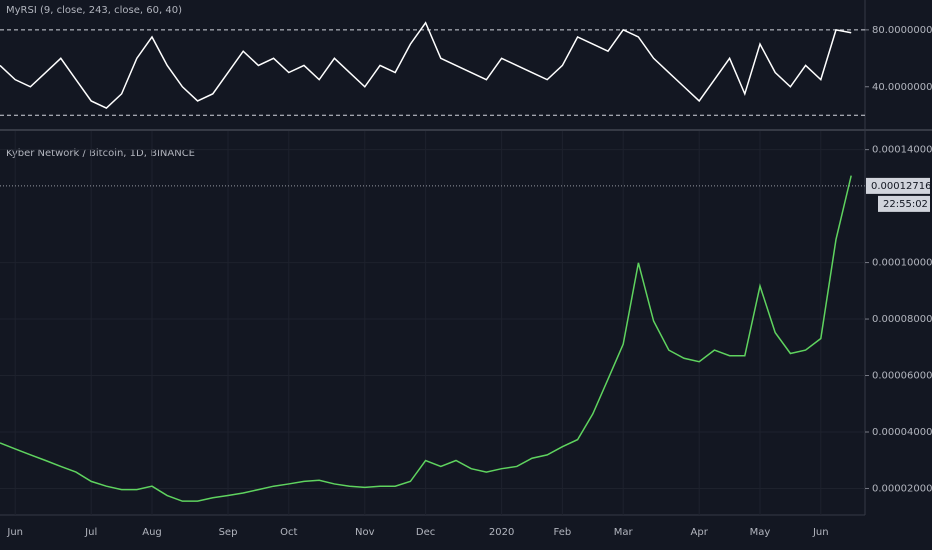 The height and width of the screenshot is (550, 932). I want to click on x-tick-label: Feb, so click(563, 532).